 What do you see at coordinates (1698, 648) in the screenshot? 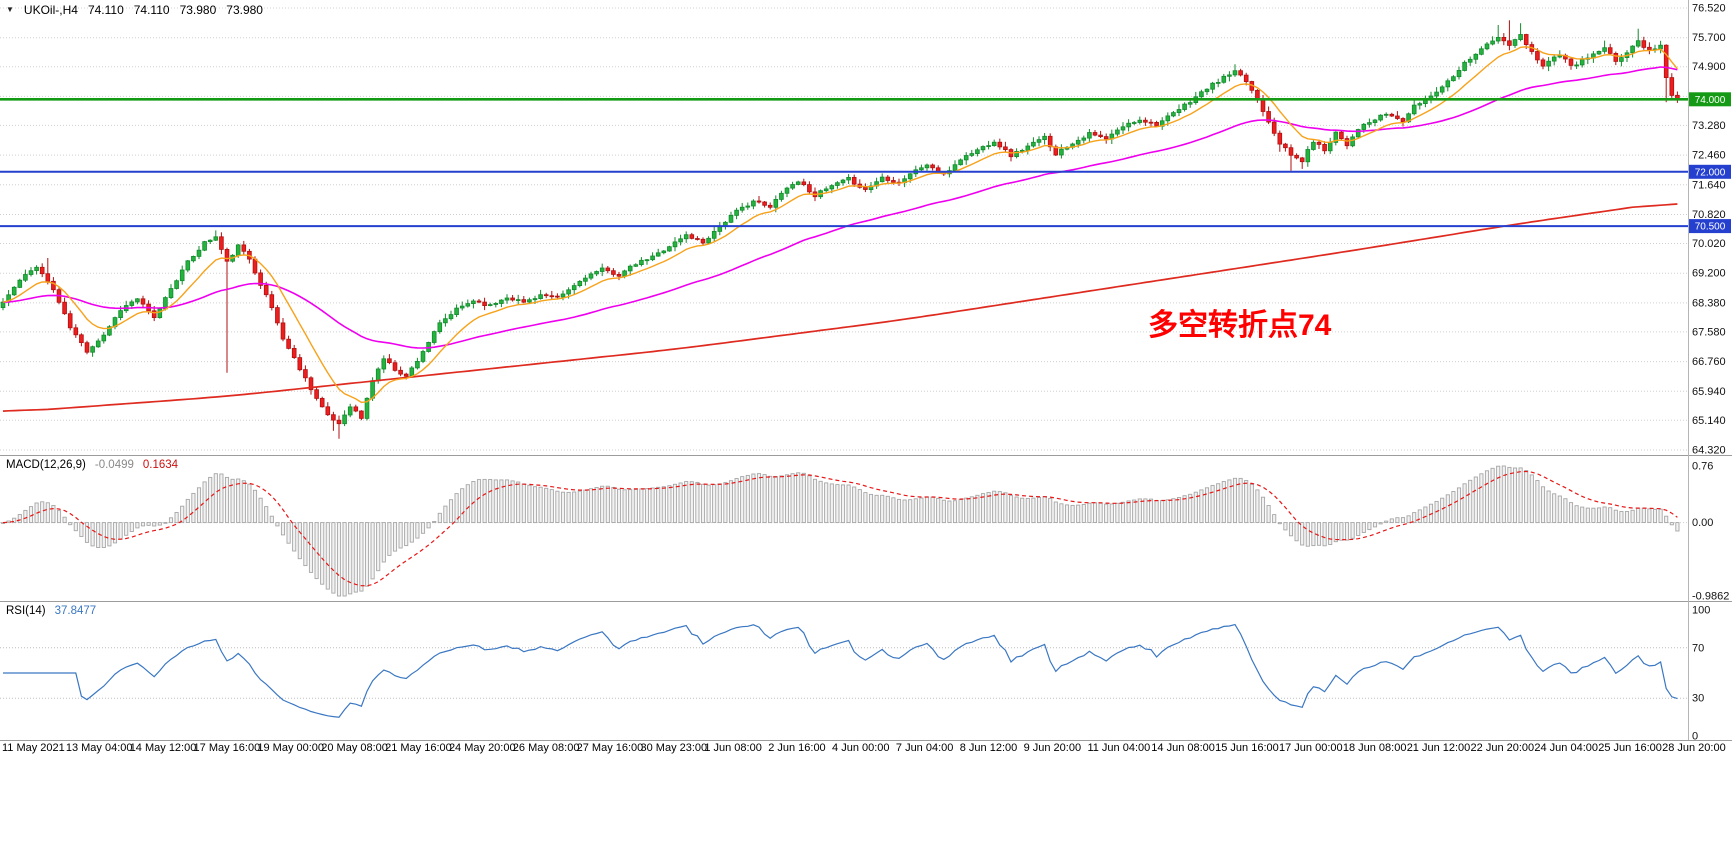
I see `svg-text: 70` at bounding box center [1698, 648].